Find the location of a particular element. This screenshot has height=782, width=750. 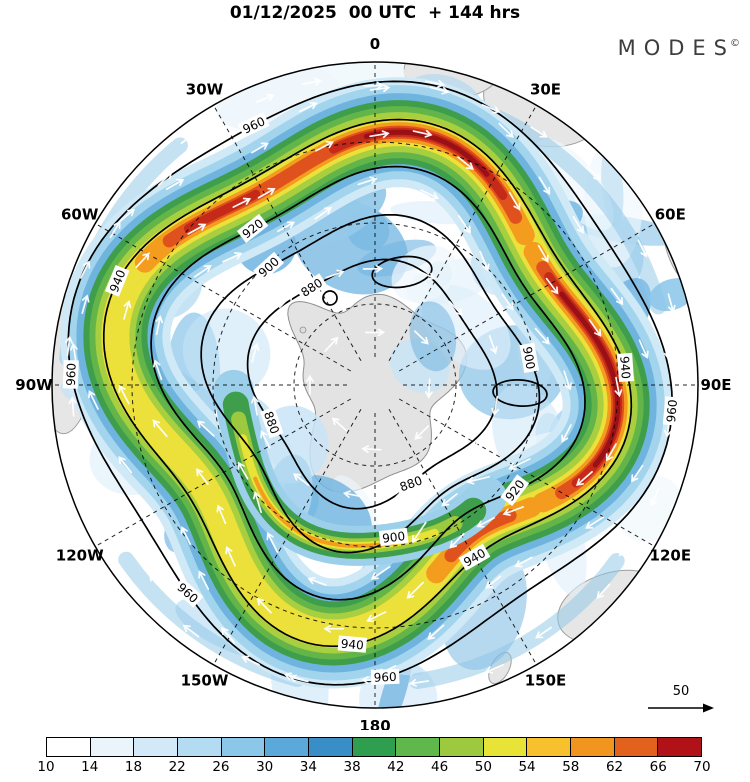

chart-title: 01/12/2025 00 UTC + 144 hrs is located at coordinates (375, 13).